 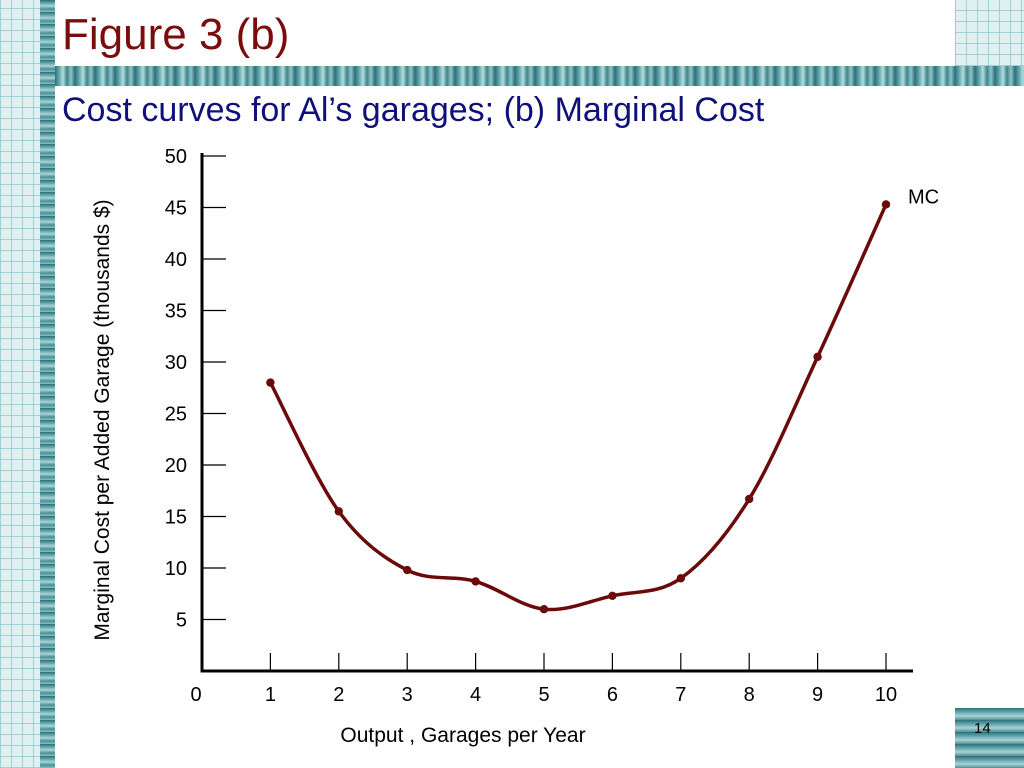 I want to click on x-tick-label: 1, so click(x=270, y=695).